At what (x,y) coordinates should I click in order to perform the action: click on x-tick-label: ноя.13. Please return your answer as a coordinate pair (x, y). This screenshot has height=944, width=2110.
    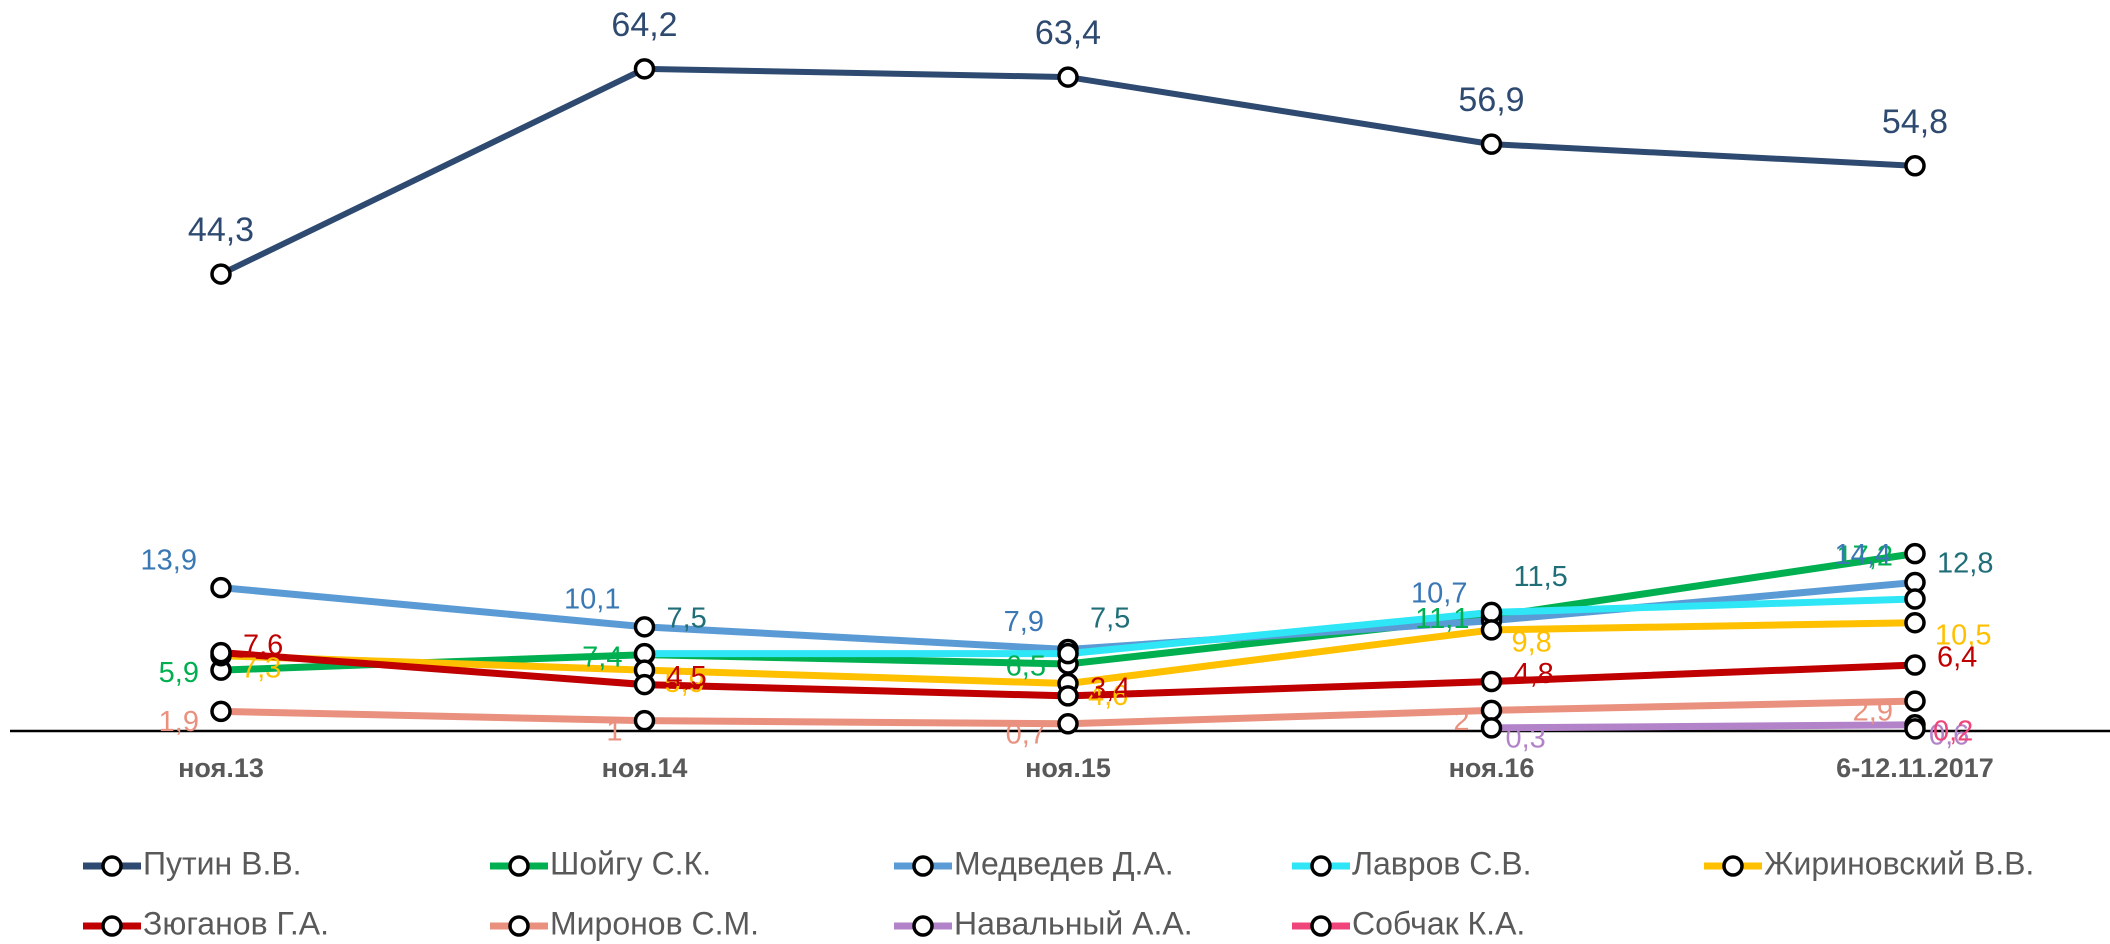
    Looking at the image, I should click on (221, 768).